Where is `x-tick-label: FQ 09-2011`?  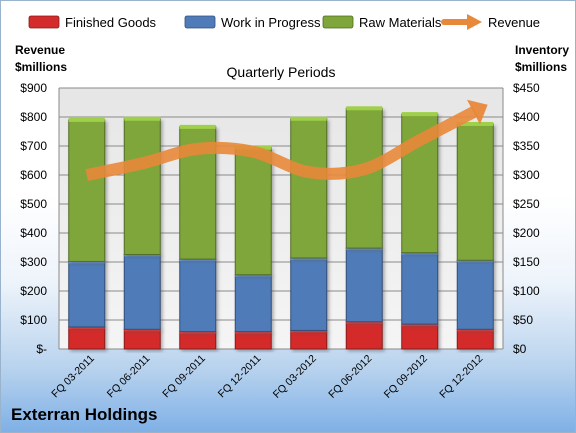
x-tick-label: FQ 09-2011 is located at coordinates (184, 377).